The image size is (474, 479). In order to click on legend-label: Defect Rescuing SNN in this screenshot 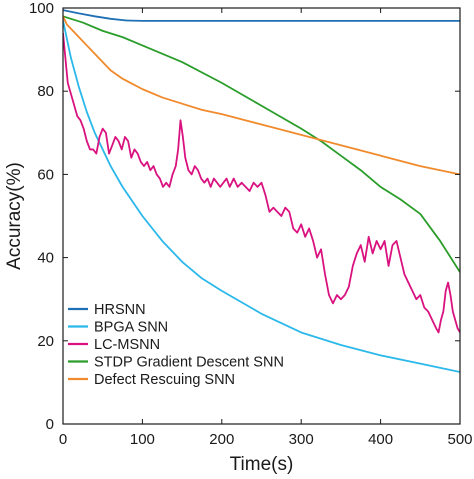, I will do `click(164, 380)`.